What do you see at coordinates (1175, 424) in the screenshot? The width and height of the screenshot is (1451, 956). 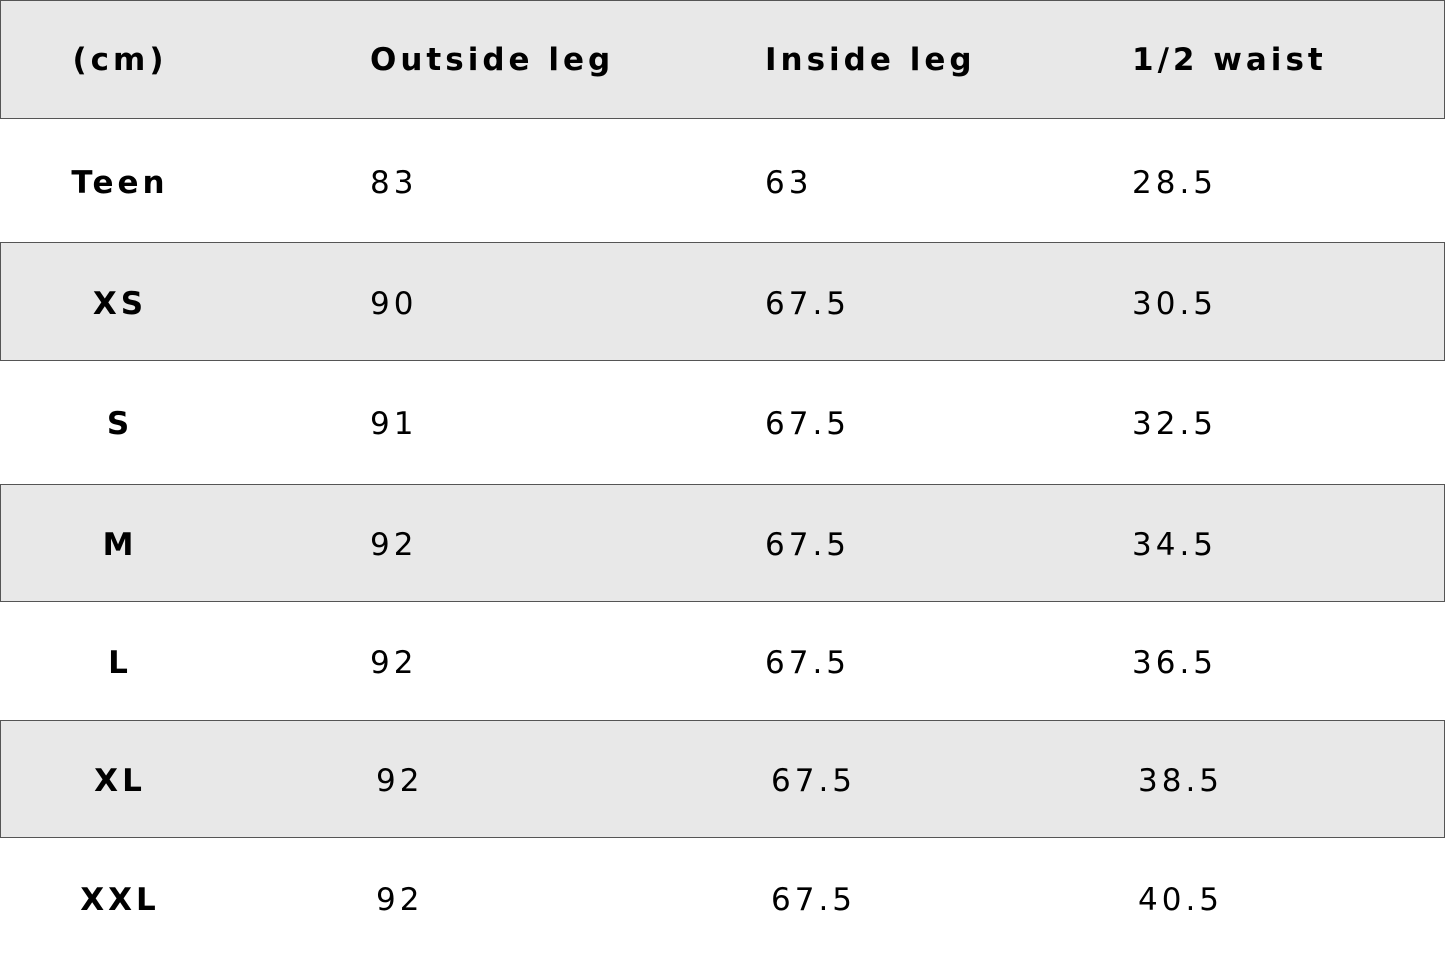 I see `table-cell: 32.5` at bounding box center [1175, 424].